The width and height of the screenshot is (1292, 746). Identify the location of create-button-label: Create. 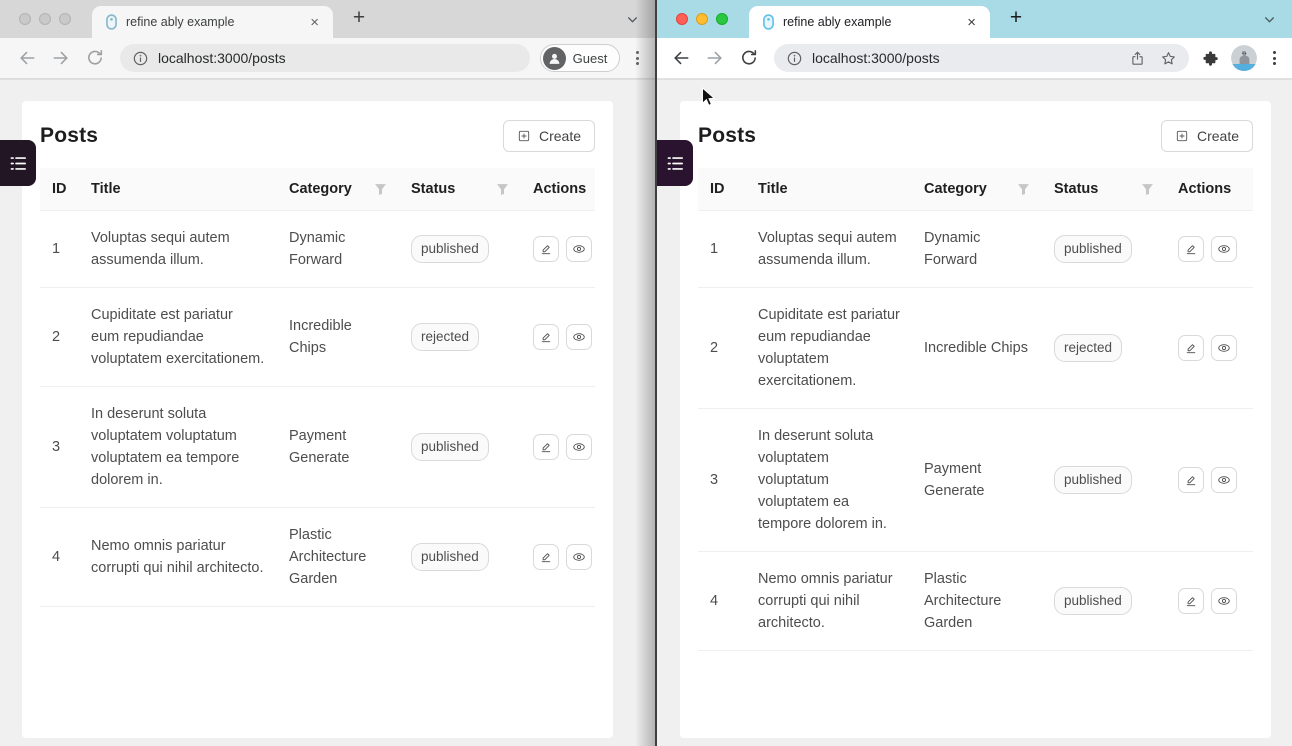
(559, 136).